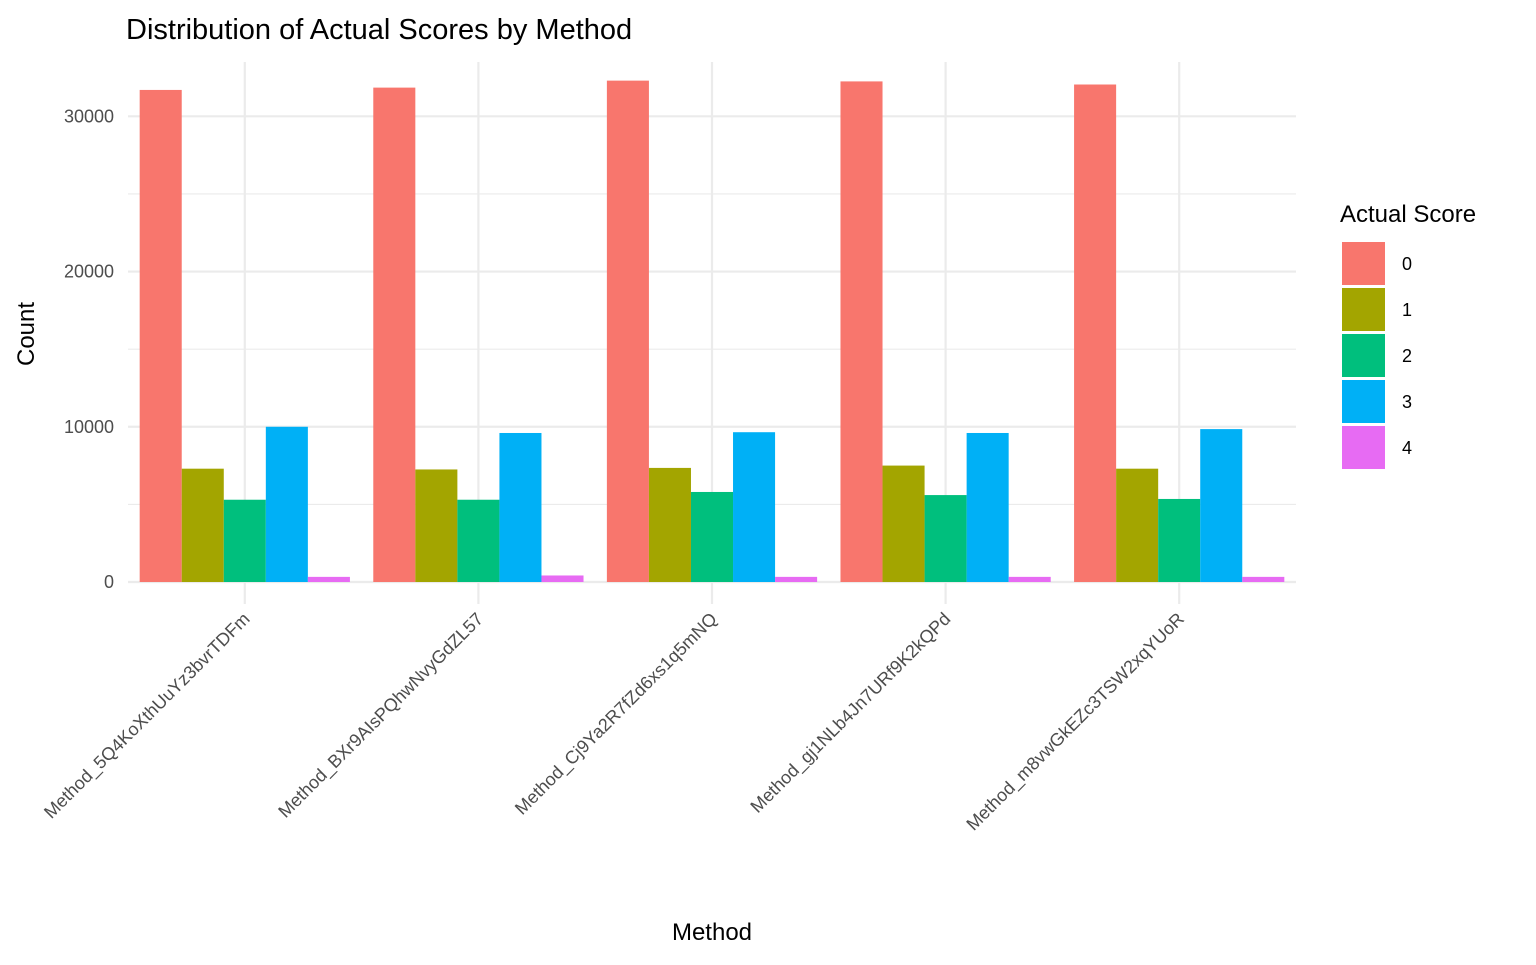  Describe the element at coordinates (1408, 214) in the screenshot. I see `legend-title: Actual Score` at that location.